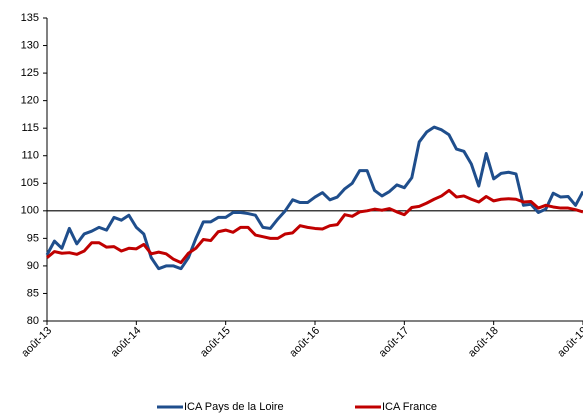 The height and width of the screenshot is (416, 583). Describe the element at coordinates (33, 293) in the screenshot. I see `y-tick-label: 85` at that location.